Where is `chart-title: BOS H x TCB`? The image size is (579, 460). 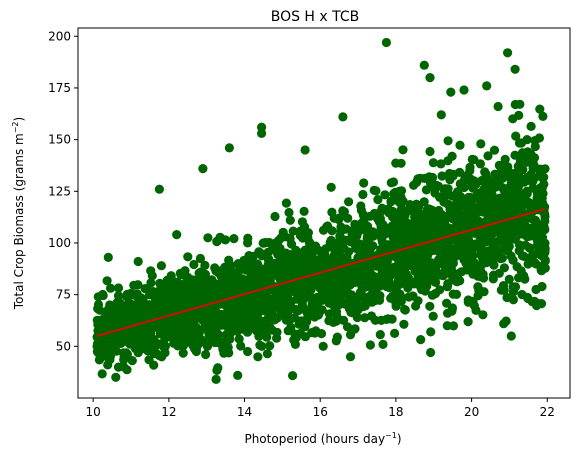 chart-title: BOS H x TCB is located at coordinates (315, 17).